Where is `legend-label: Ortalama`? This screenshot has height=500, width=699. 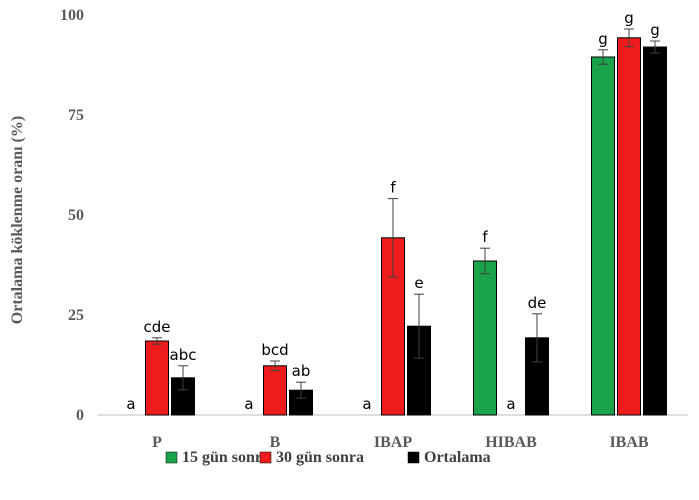 legend-label: Ortalama is located at coordinates (457, 457).